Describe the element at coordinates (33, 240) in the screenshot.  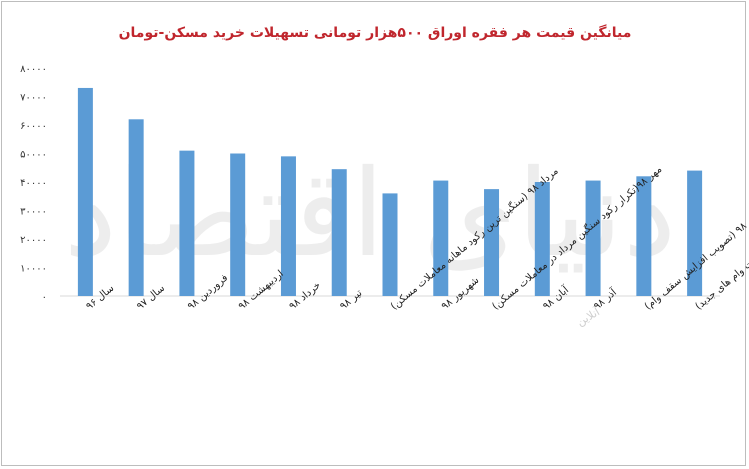
I see `y-tick-label: ۲۰۰۰۰` at that location.